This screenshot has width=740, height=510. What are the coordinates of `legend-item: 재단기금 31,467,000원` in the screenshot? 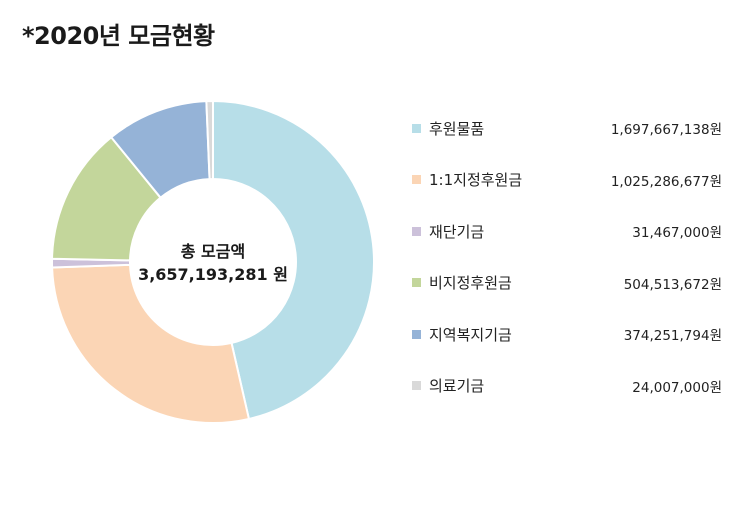 It's located at (567, 231).